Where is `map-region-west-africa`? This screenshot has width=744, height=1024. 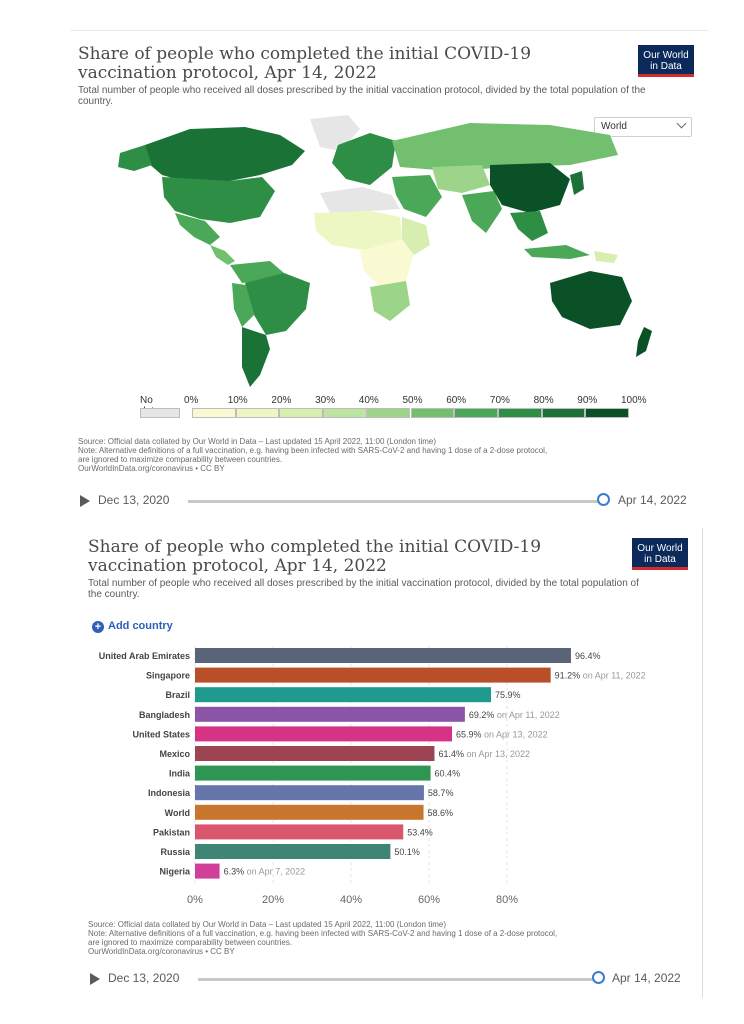
map-region-west-africa is located at coordinates (358, 231).